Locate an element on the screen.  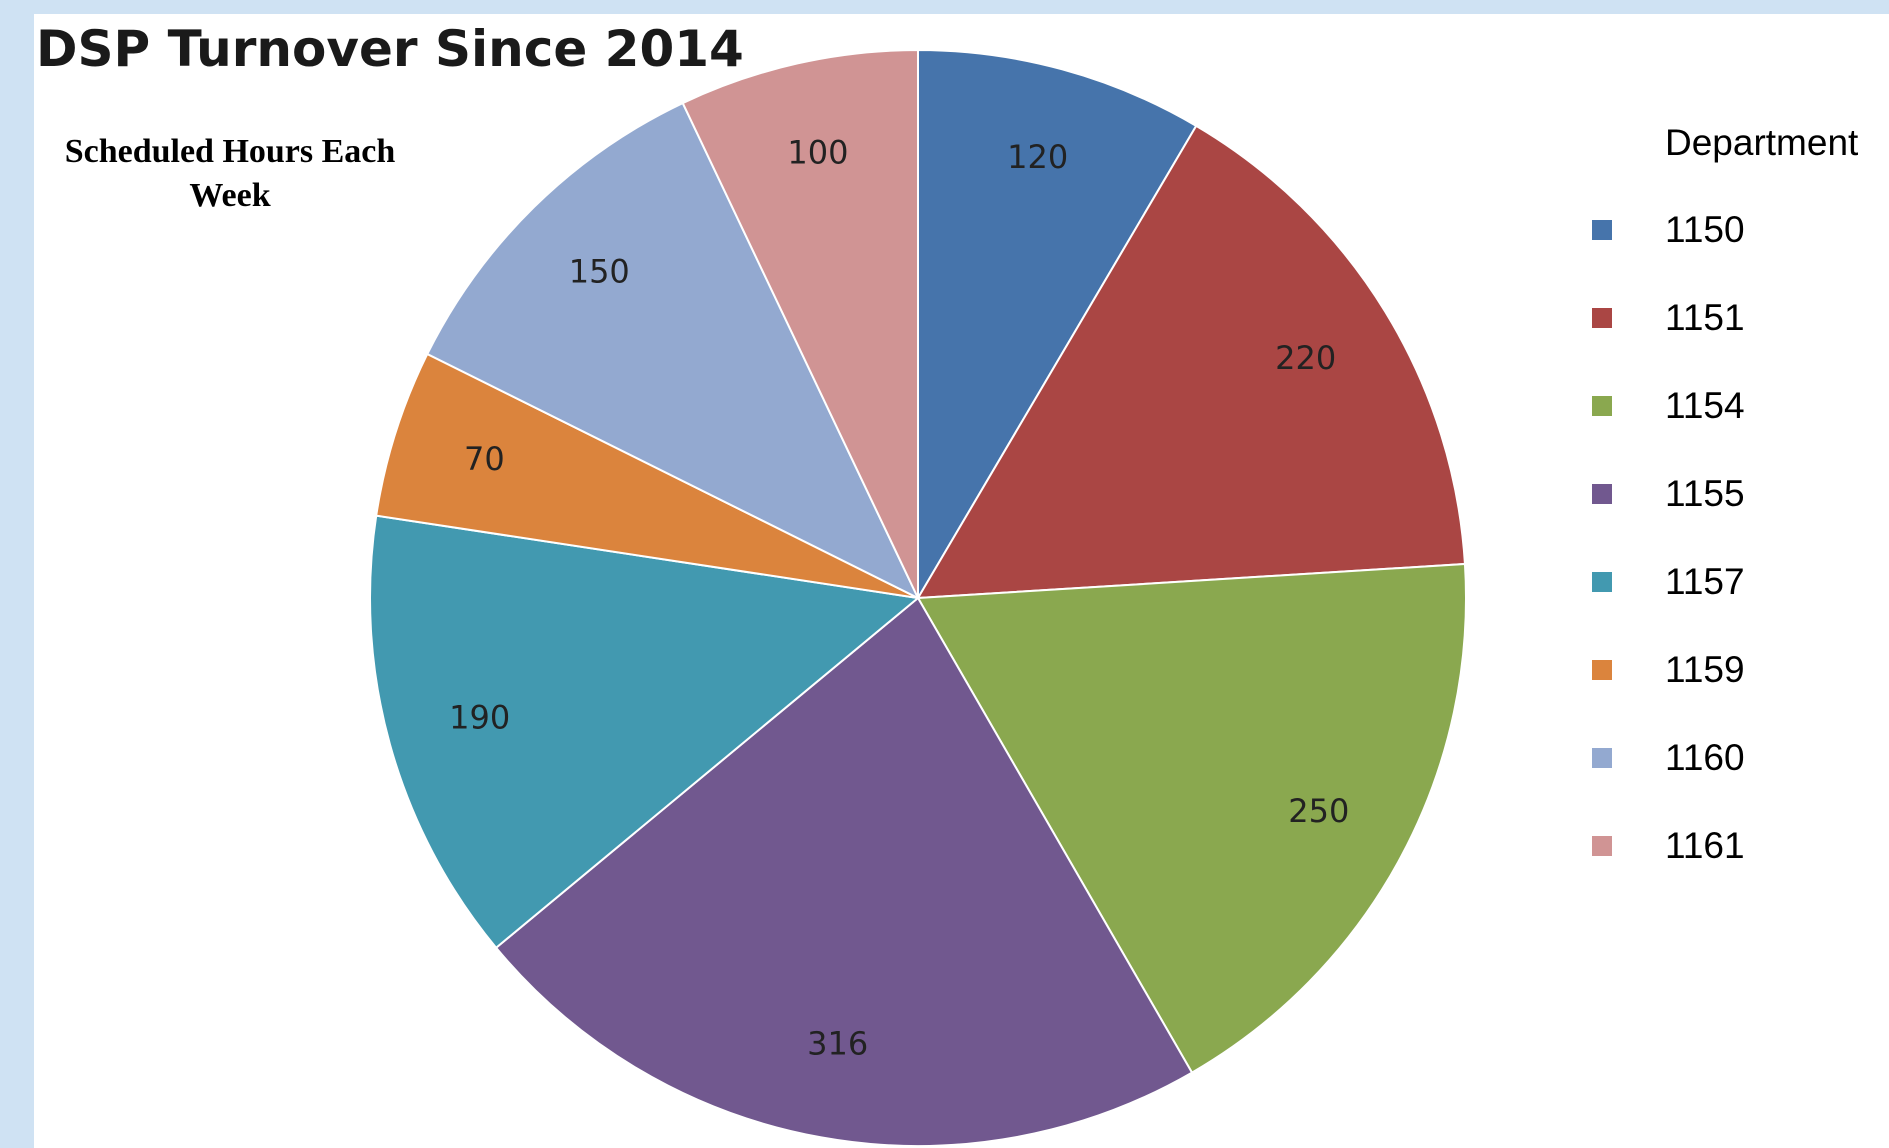
data-label-1151: 220 is located at coordinates (1305, 358).